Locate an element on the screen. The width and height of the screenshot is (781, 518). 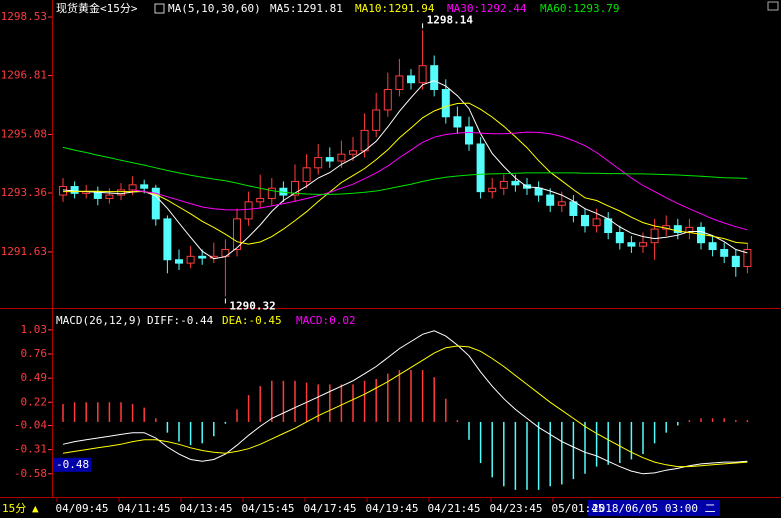
legend-entry: MA5:1291.81 is located at coordinates (306, 8).